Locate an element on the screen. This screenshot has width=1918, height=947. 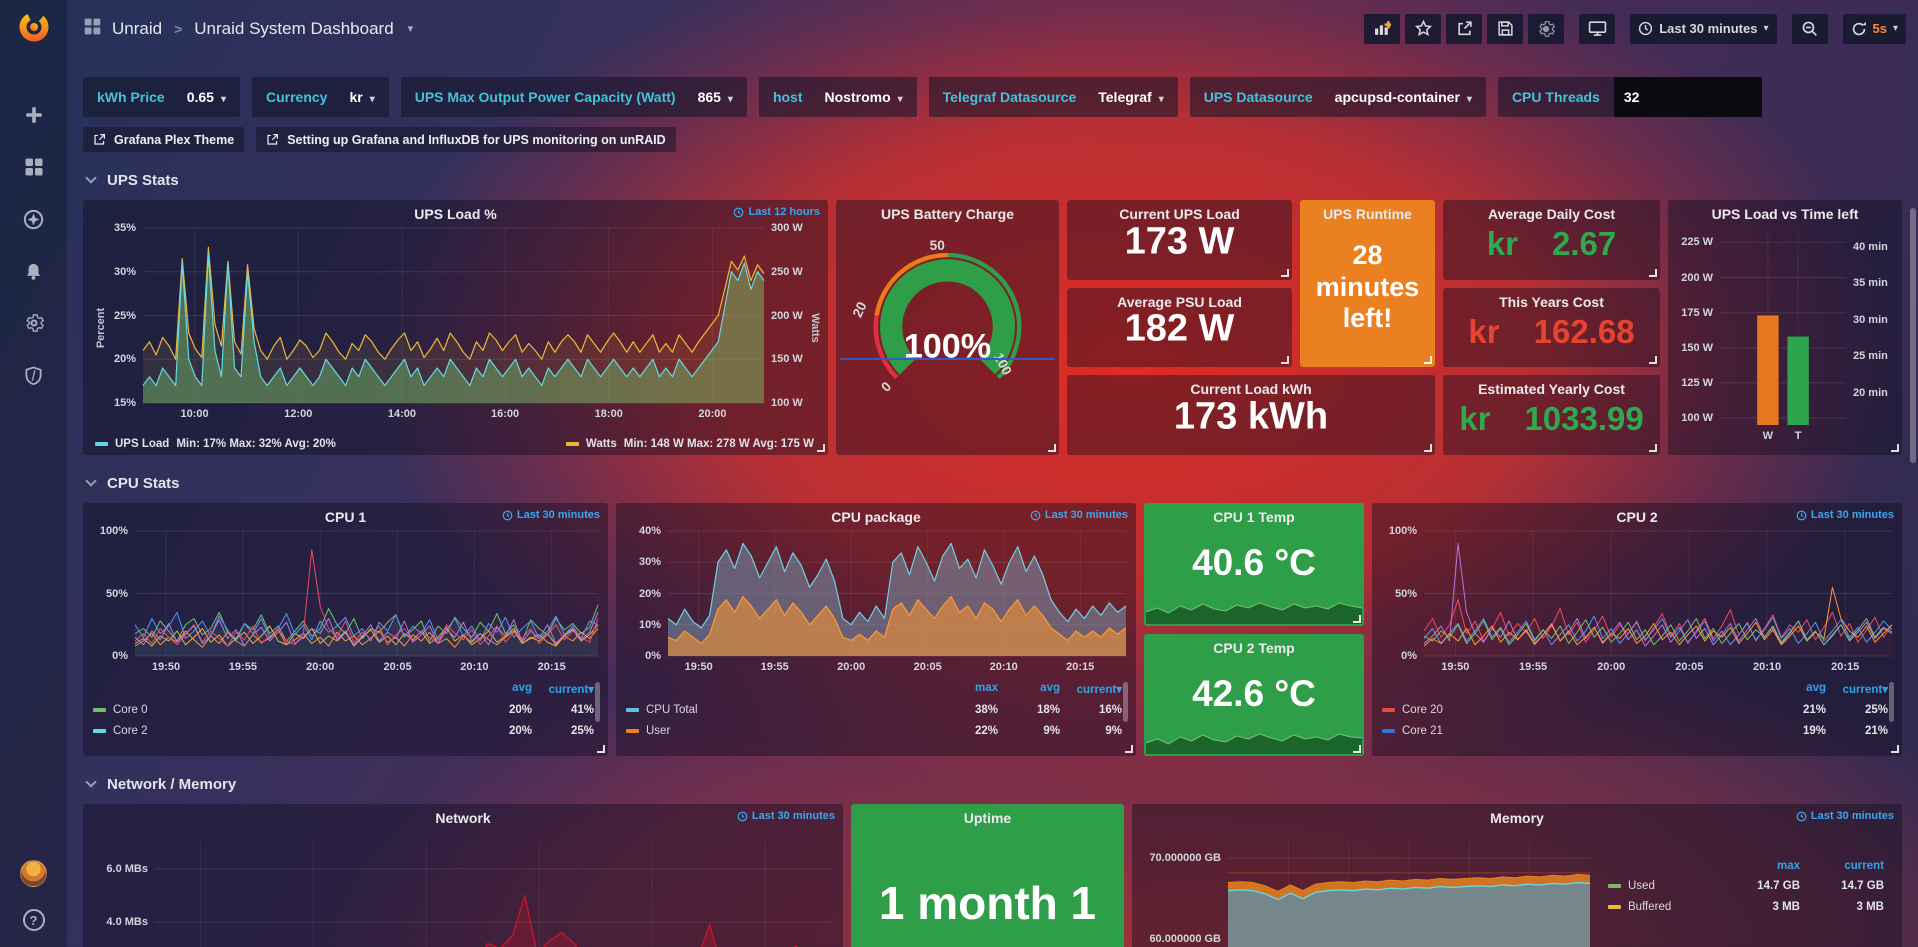
settings-gear-button is located at coordinates (1546, 28).